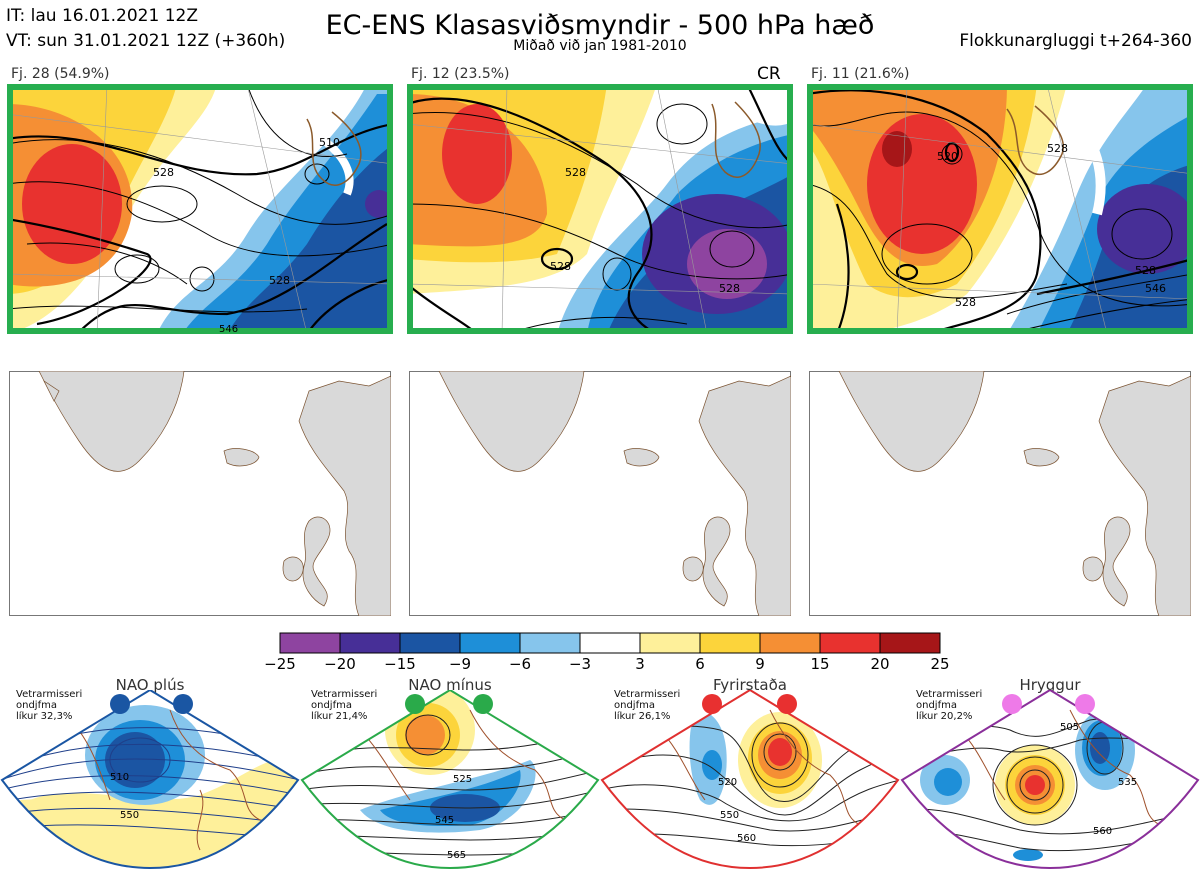  Describe the element at coordinates (750, 685) in the screenshot. I see `regime-blocking-title: Fyrirstaða` at that location.